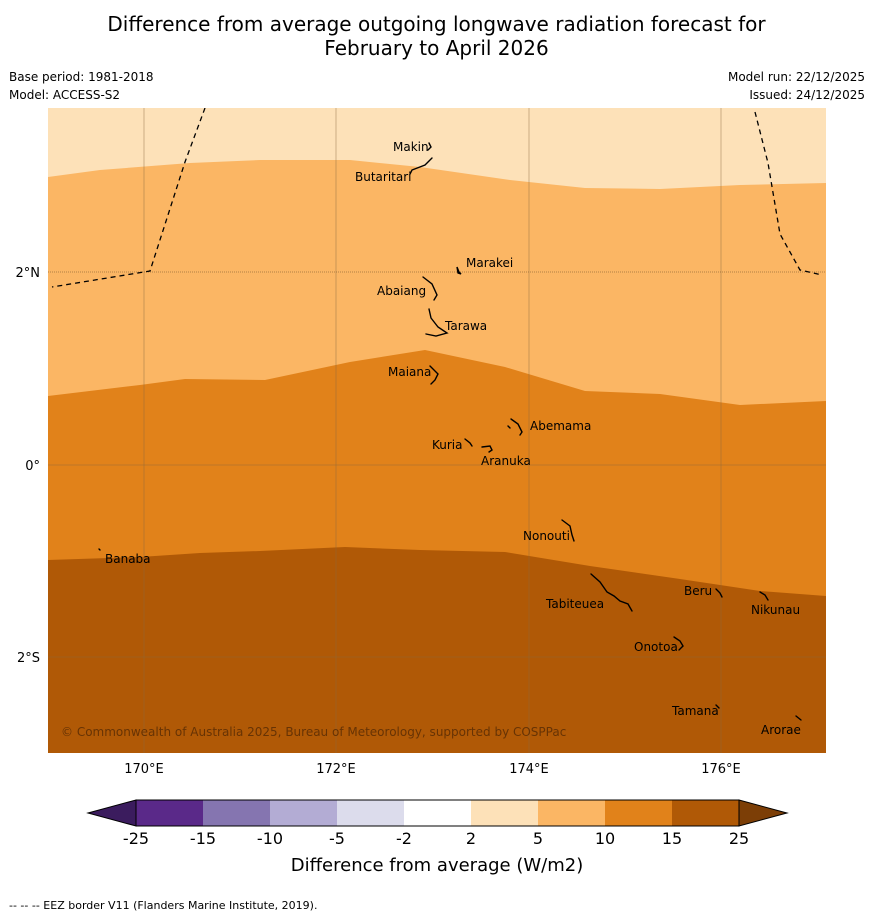 The width and height of the screenshot is (873, 919). I want to click on island-kuria, so click(468, 442).